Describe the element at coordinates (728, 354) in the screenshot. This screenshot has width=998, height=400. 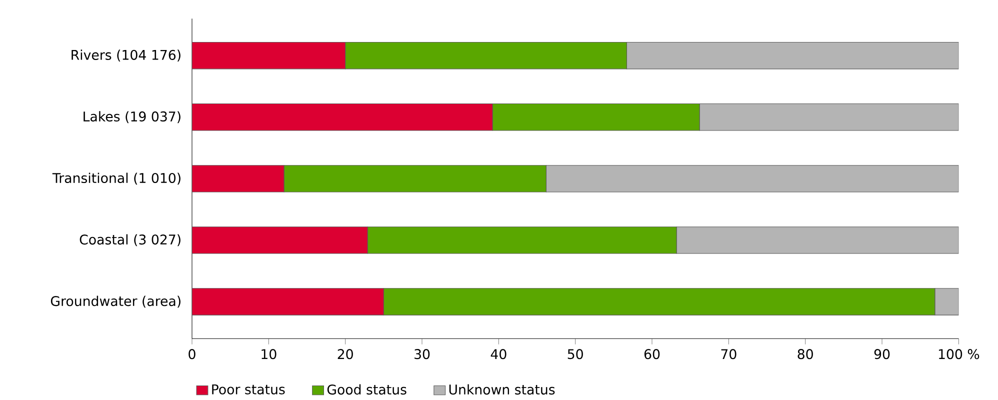
I see `x-tick-label: 70` at that location.